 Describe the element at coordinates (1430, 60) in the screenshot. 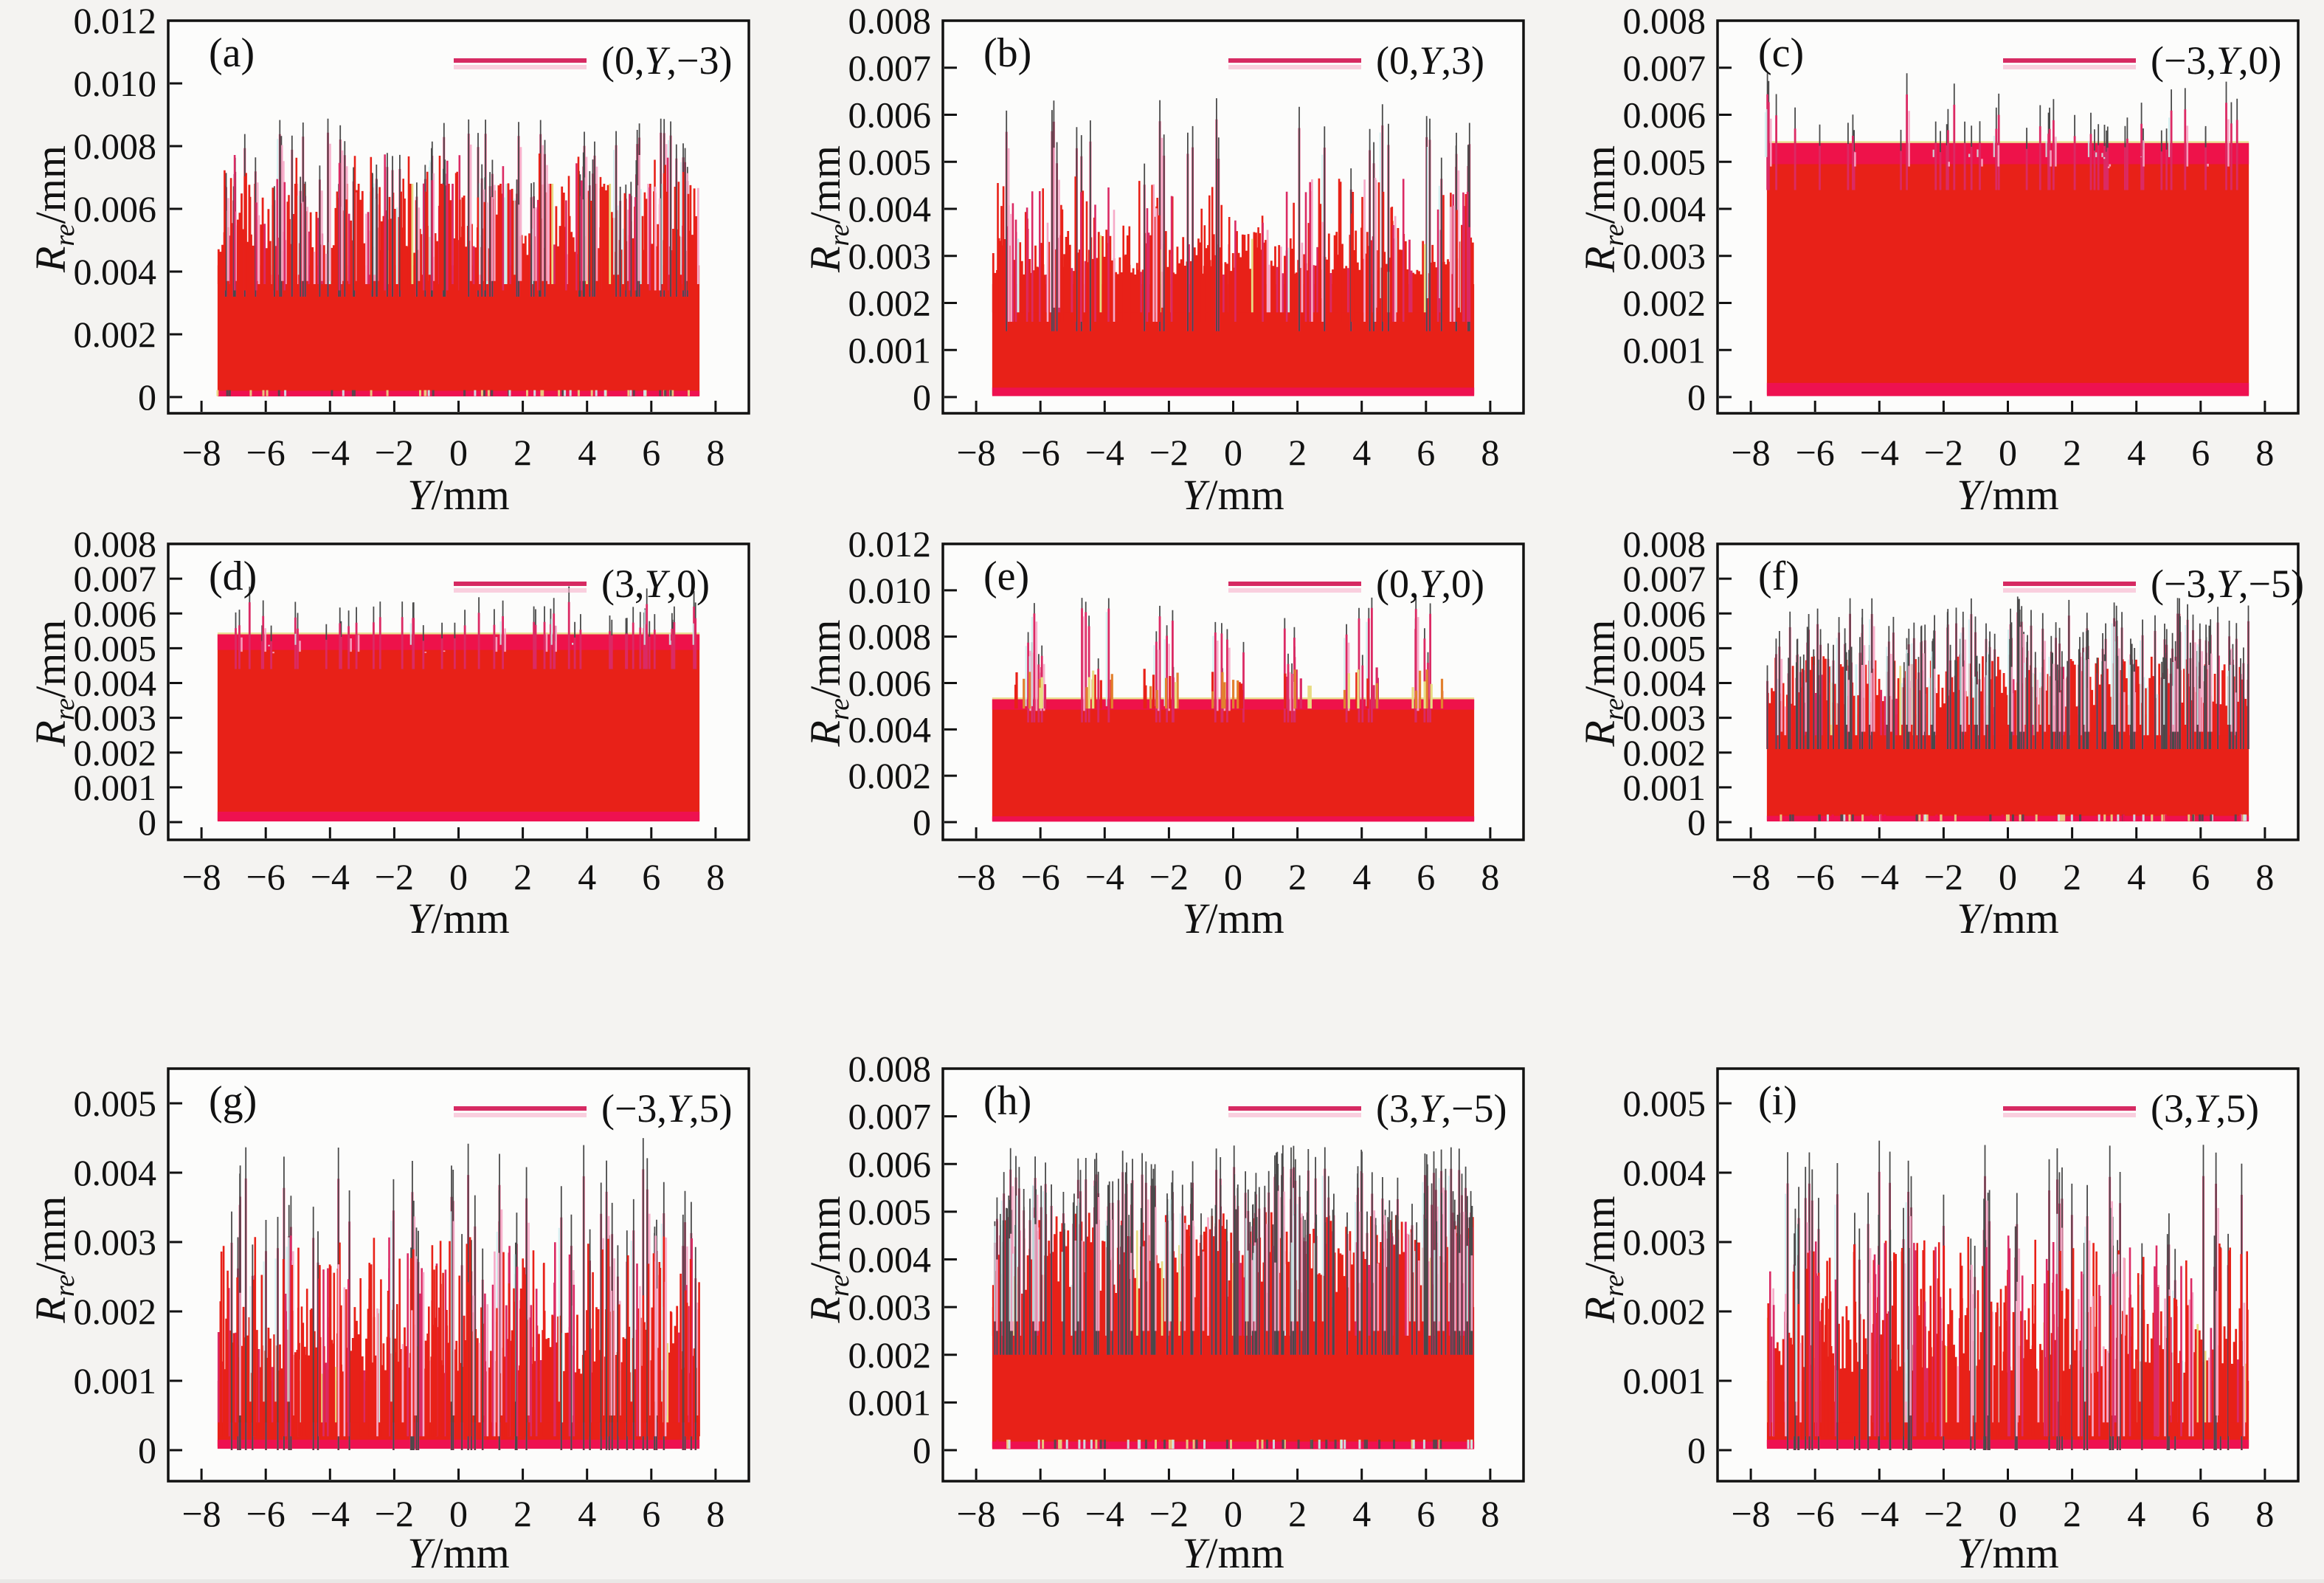

I see `legend-label: (0,Y,3)` at that location.